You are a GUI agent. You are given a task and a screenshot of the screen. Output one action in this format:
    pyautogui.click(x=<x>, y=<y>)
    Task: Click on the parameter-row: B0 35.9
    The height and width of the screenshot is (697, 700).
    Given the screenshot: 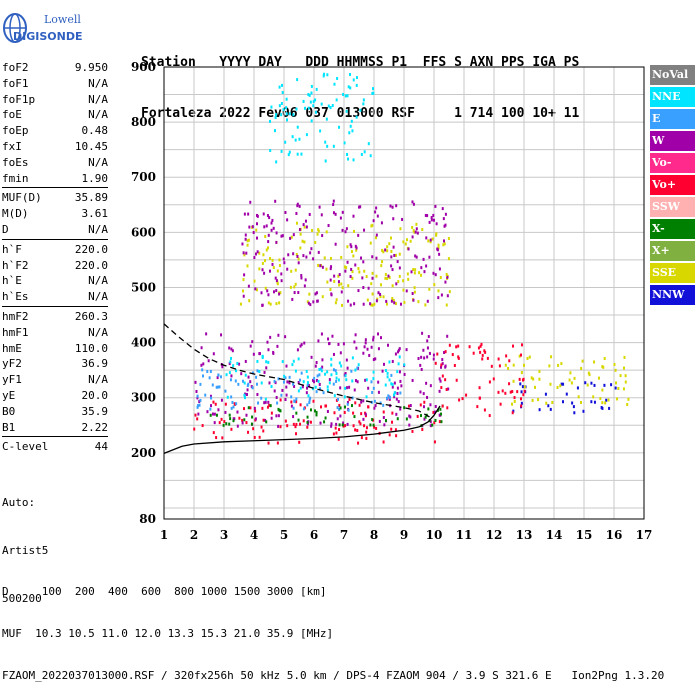 What is the action you would take?
    pyautogui.click(x=55, y=412)
    